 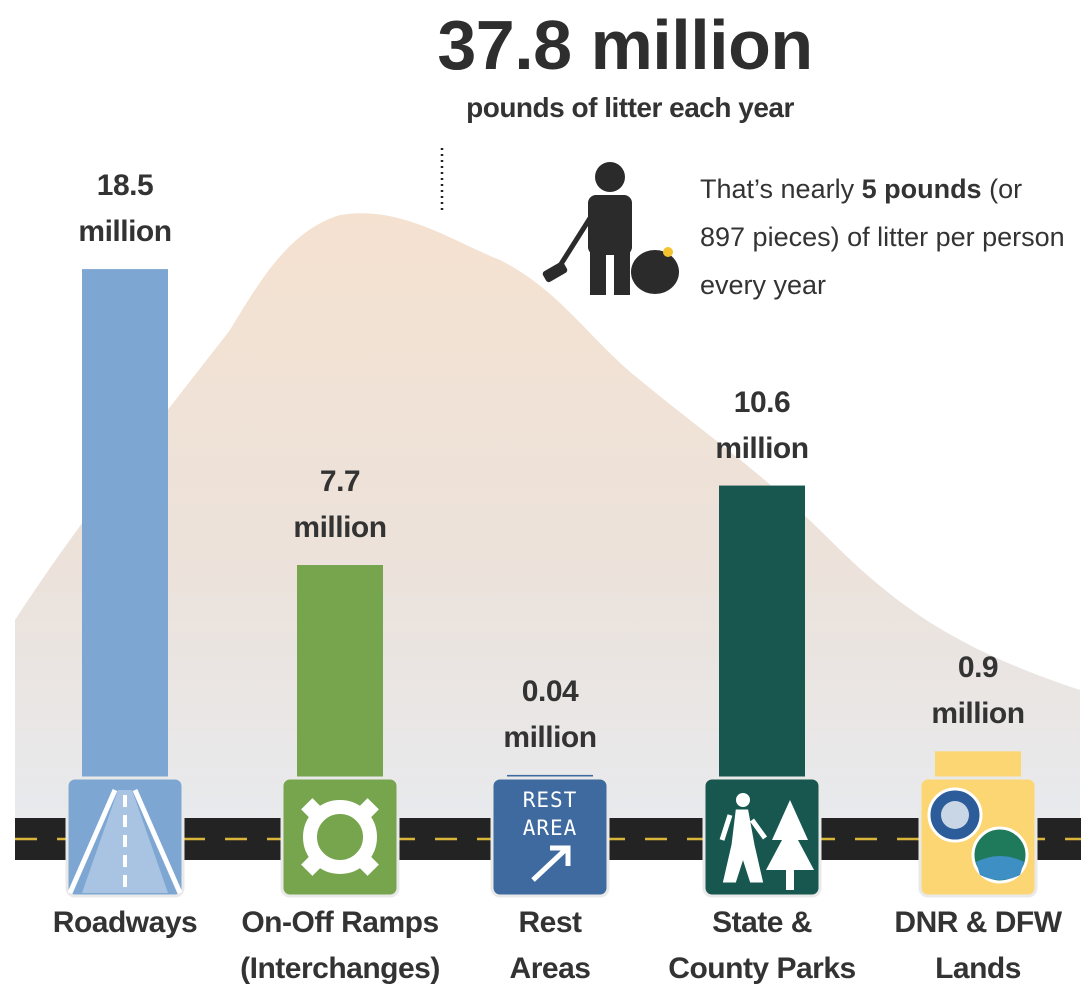 I want to click on parks-icon, so click(x=766, y=841).